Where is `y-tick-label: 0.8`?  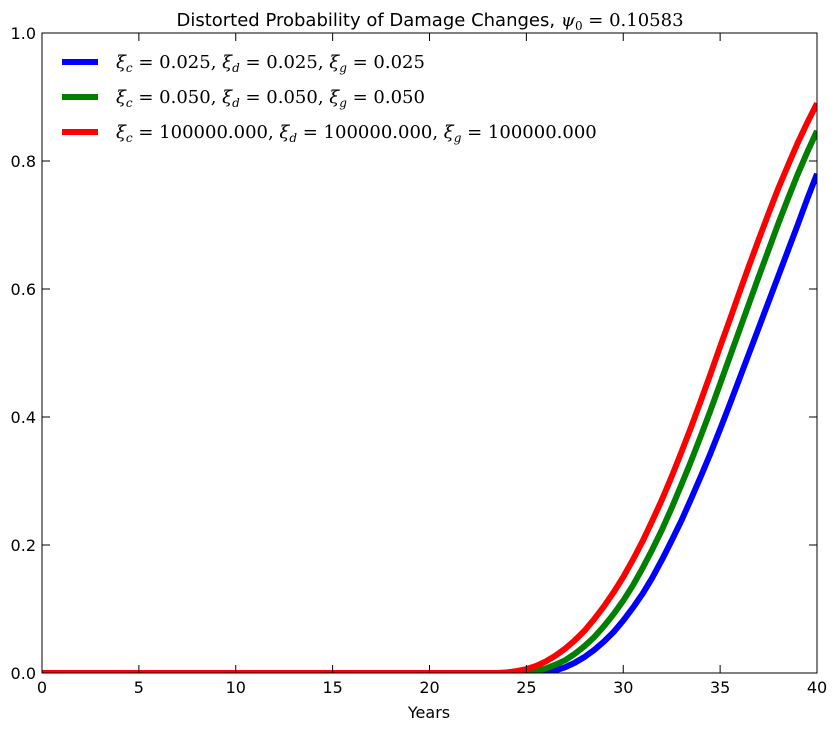
y-tick-label: 0.8 is located at coordinates (23, 161).